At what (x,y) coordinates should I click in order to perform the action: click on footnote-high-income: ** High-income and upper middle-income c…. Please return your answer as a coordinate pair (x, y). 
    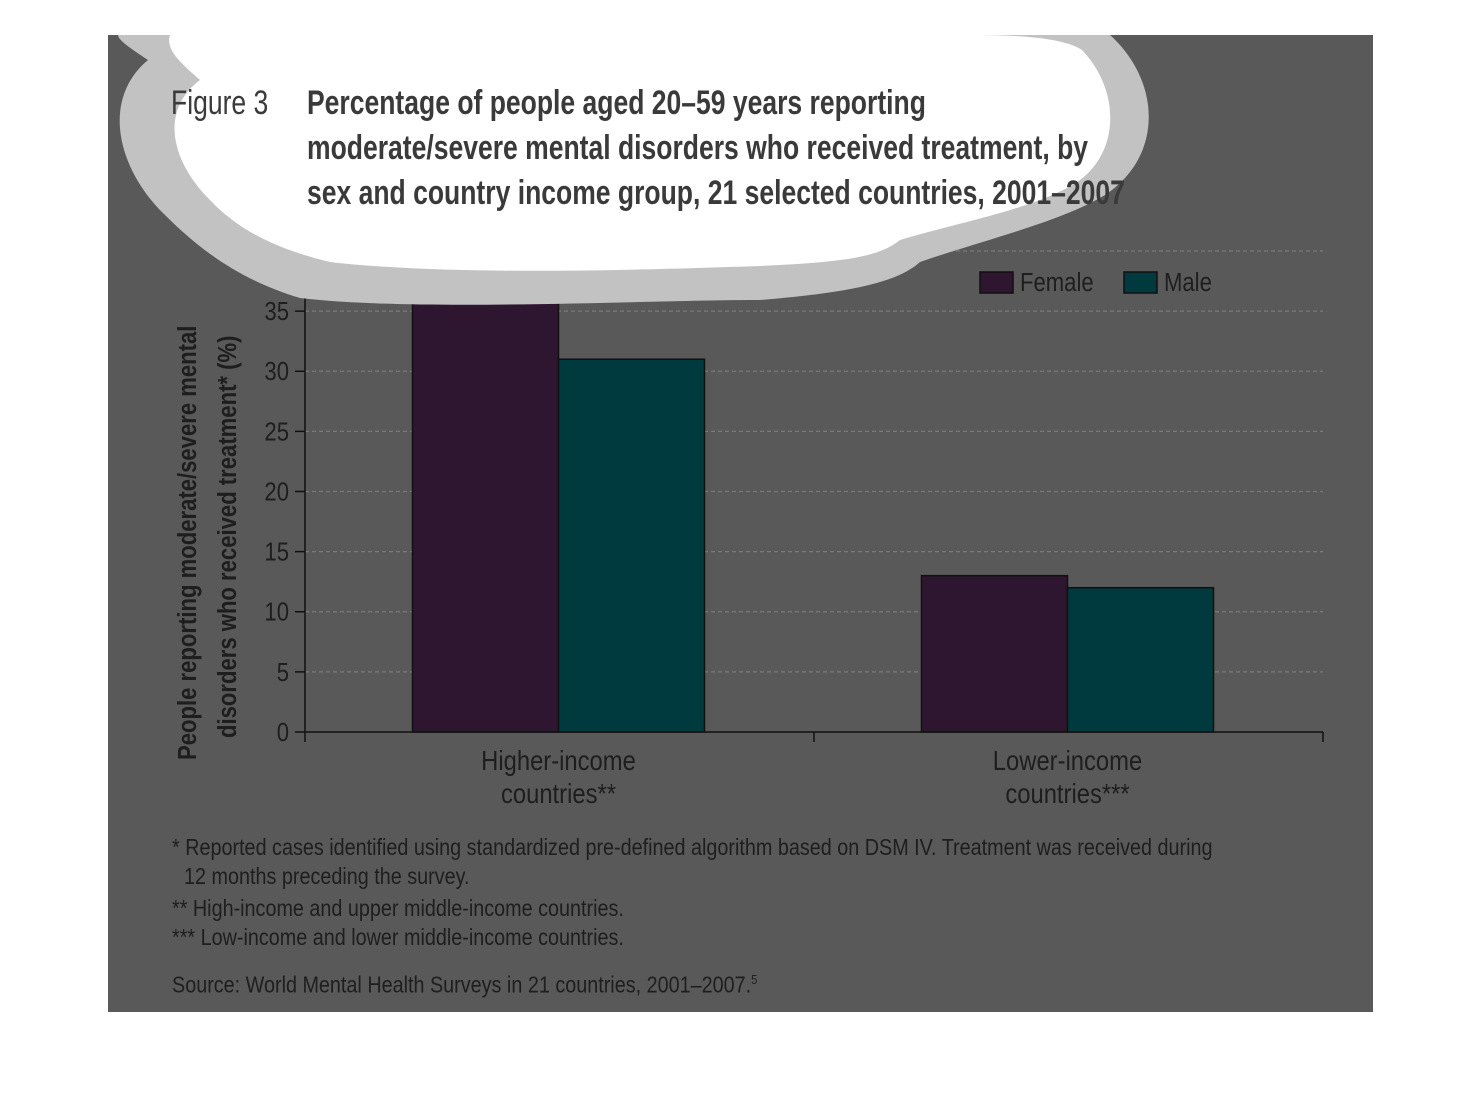
    Looking at the image, I should click on (747, 908).